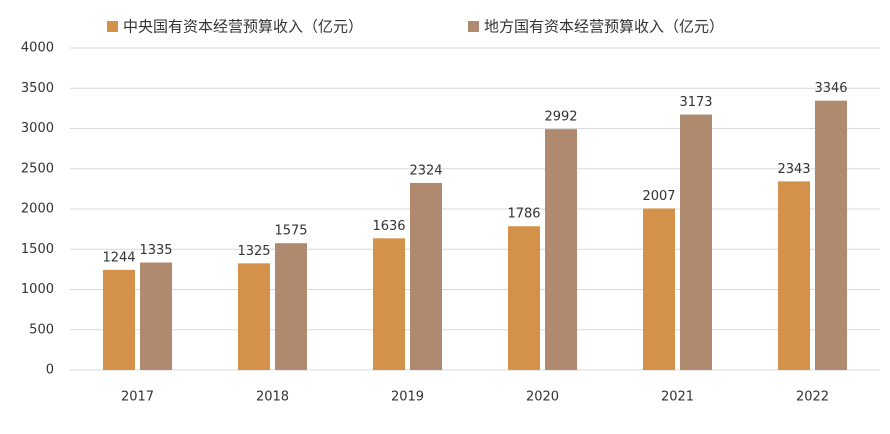 Image resolution: width=890 pixels, height=434 pixels. I want to click on legend-label: 地方国有资本经营预算收入（亿元）, so click(604, 27).